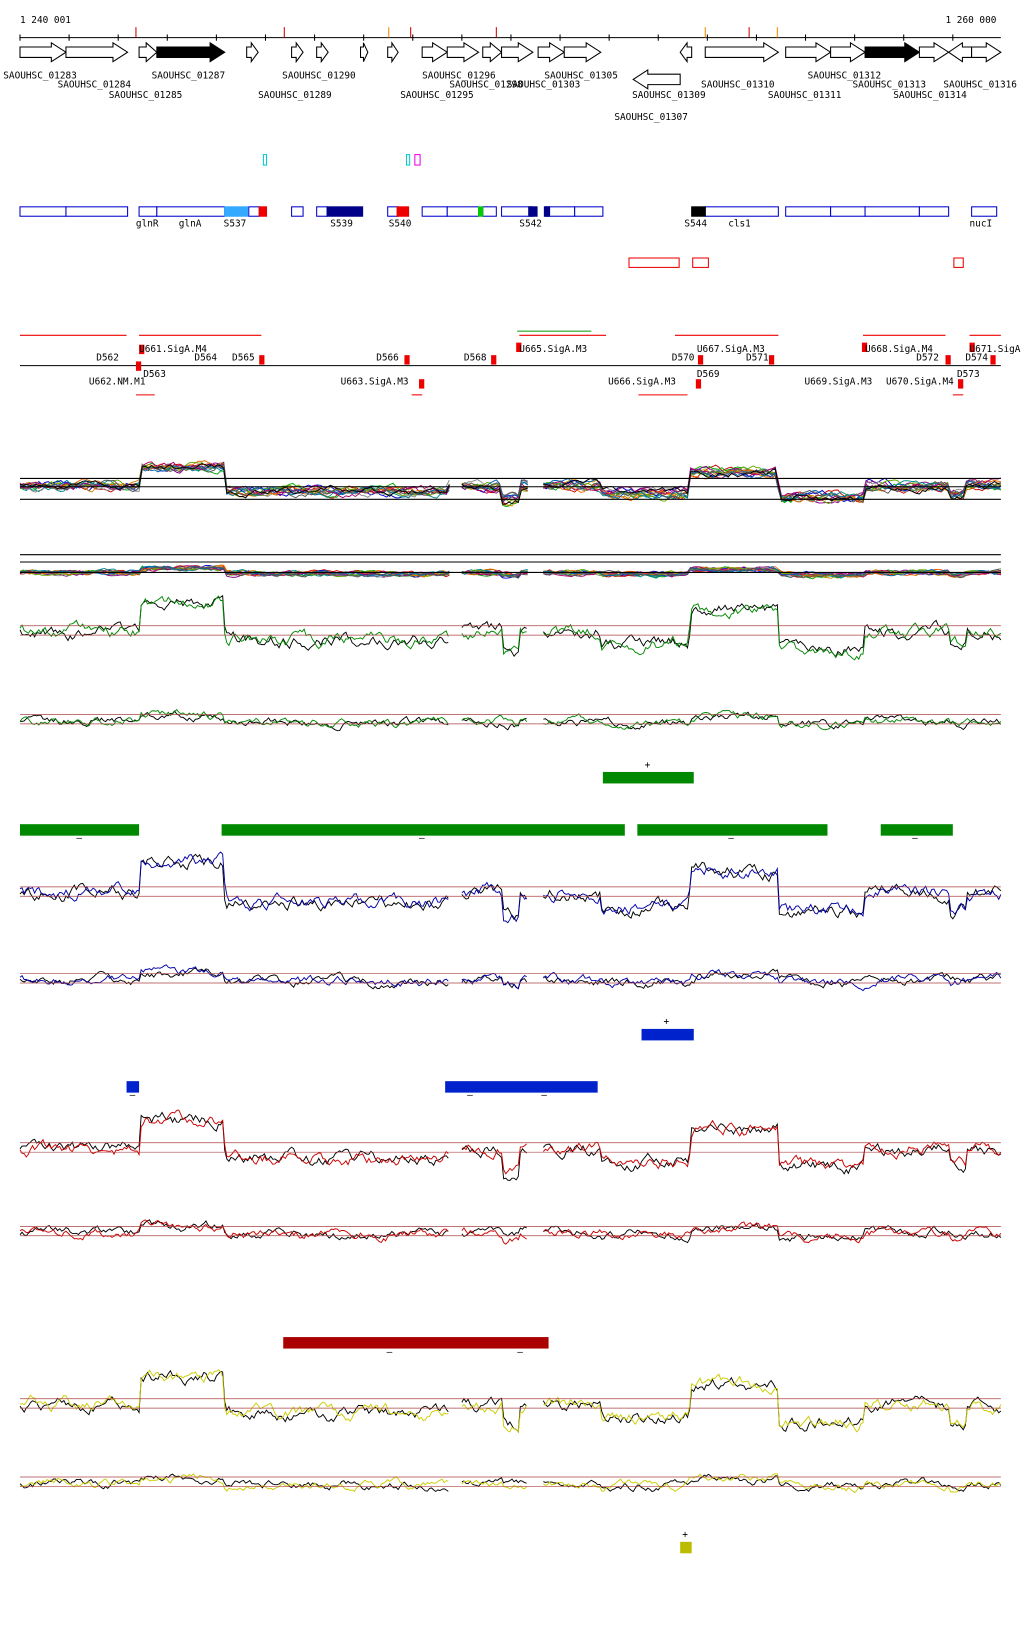 This screenshot has height=1644, width=1024. What do you see at coordinates (890, 85) in the screenshot?
I see `gene-label: SAOUHSC_01313` at bounding box center [890, 85].